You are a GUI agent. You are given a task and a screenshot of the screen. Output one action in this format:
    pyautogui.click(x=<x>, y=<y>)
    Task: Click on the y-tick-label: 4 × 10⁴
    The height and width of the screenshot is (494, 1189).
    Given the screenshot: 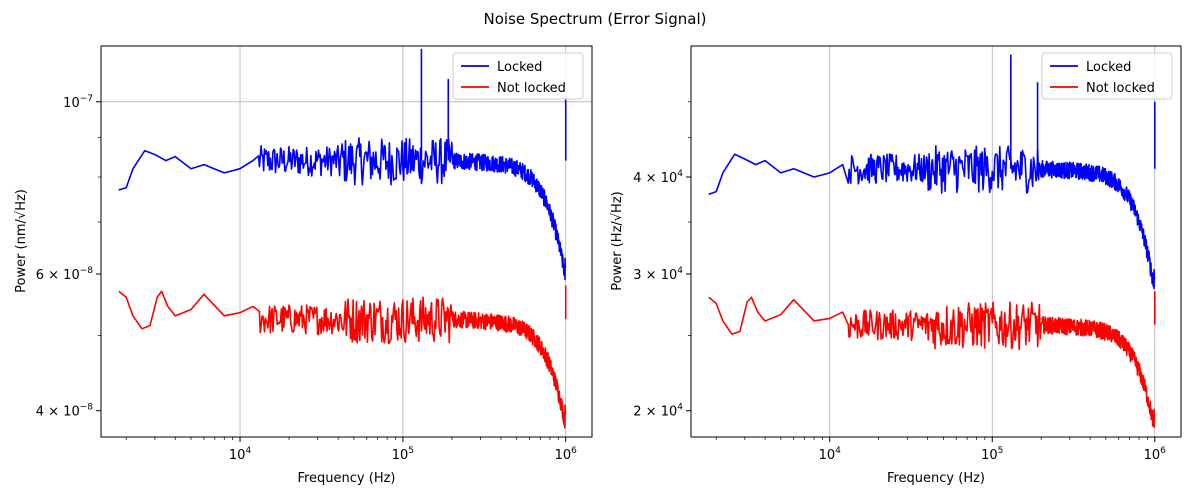 What is the action you would take?
    pyautogui.click(x=658, y=177)
    